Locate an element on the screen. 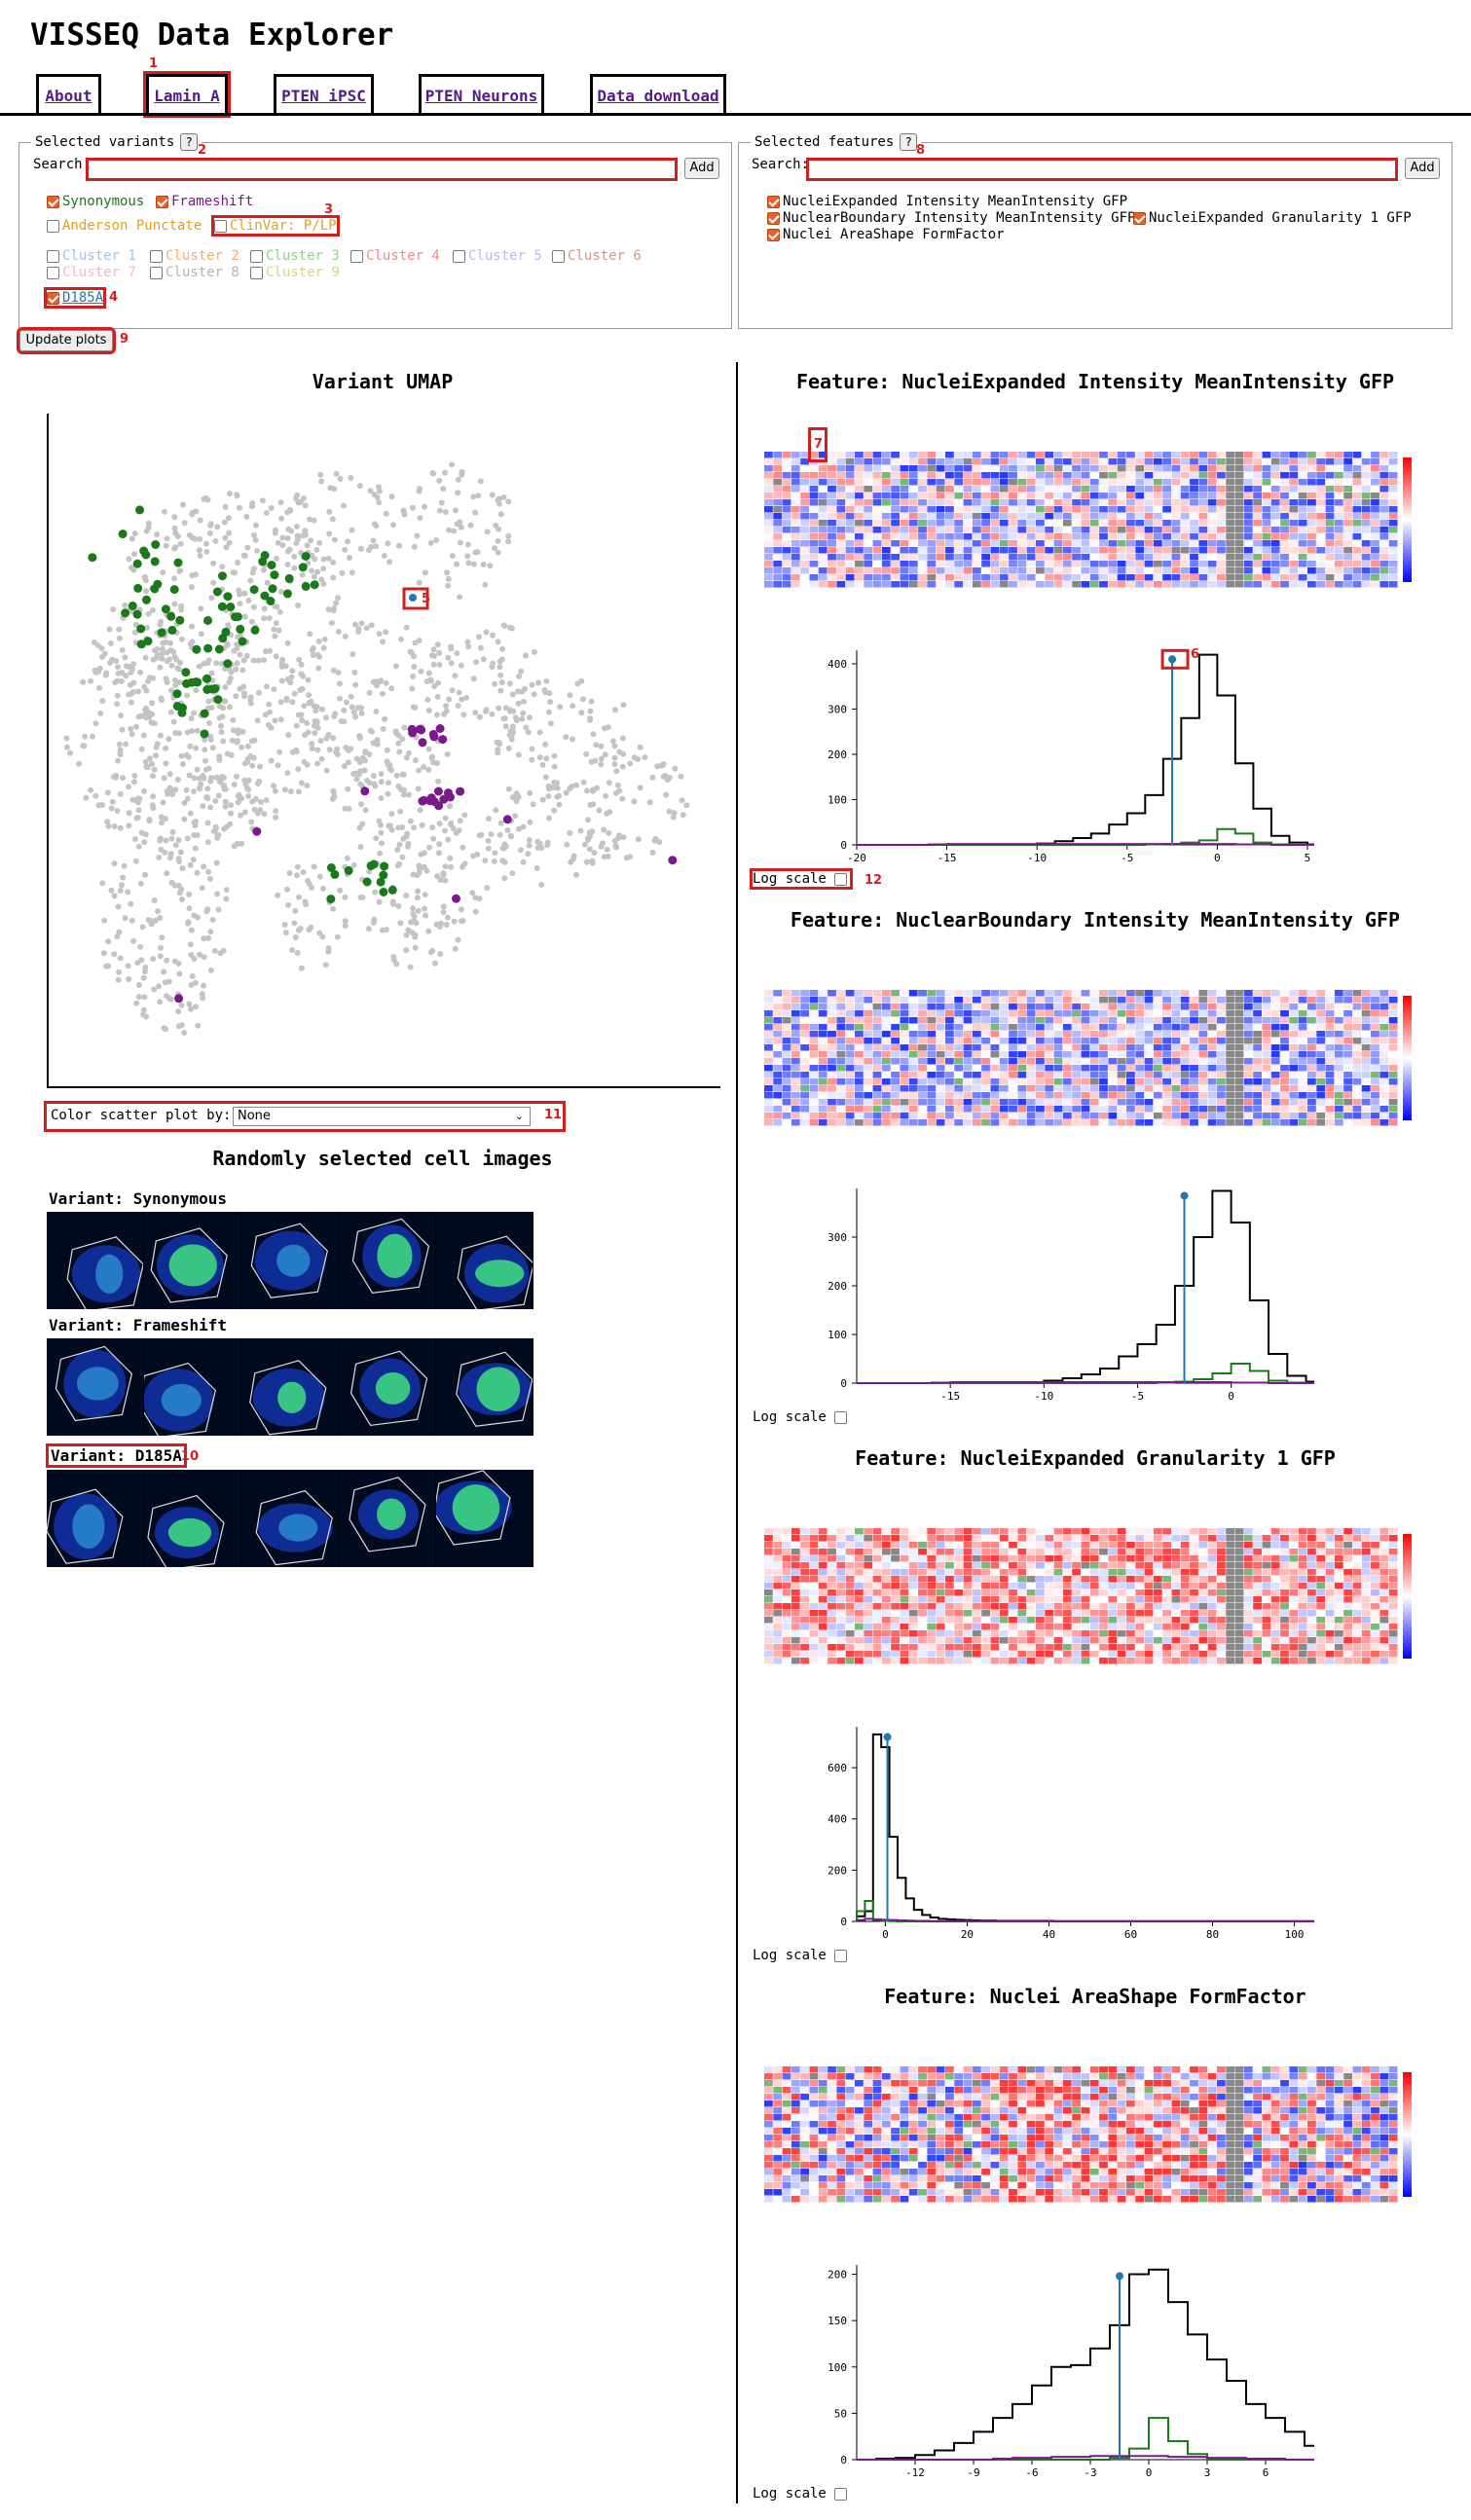  variant-checkbox-frameshift: Frameshift is located at coordinates (204, 201).